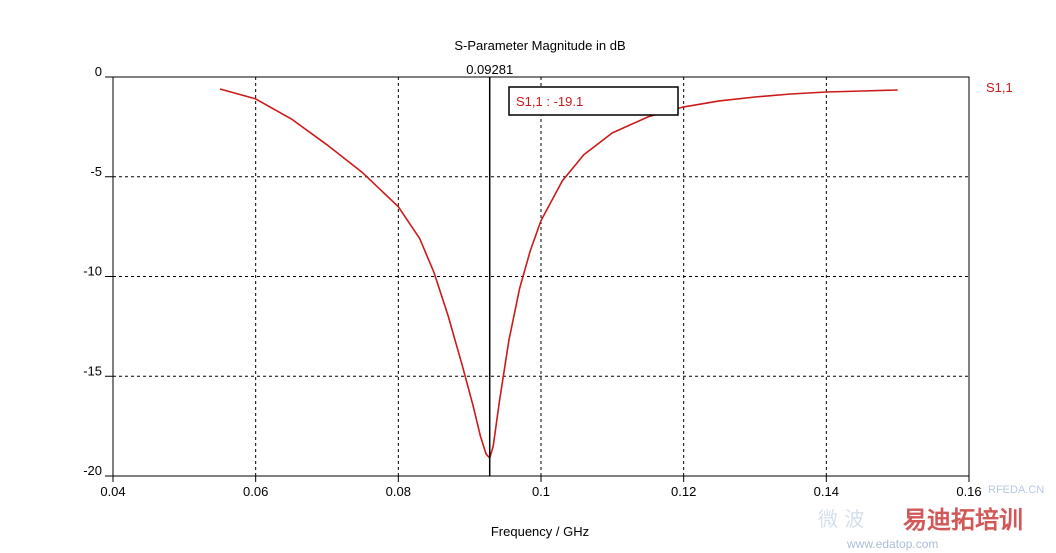 The height and width of the screenshot is (553, 1056). I want to click on y-tick-label: -5, so click(96, 171).